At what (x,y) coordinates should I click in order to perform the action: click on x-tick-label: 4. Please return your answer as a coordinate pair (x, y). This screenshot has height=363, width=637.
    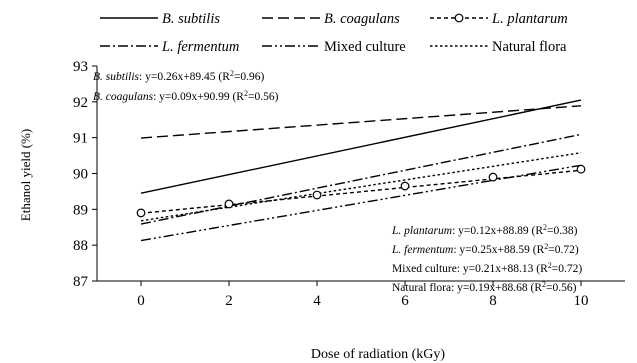
    Looking at the image, I should click on (317, 301).